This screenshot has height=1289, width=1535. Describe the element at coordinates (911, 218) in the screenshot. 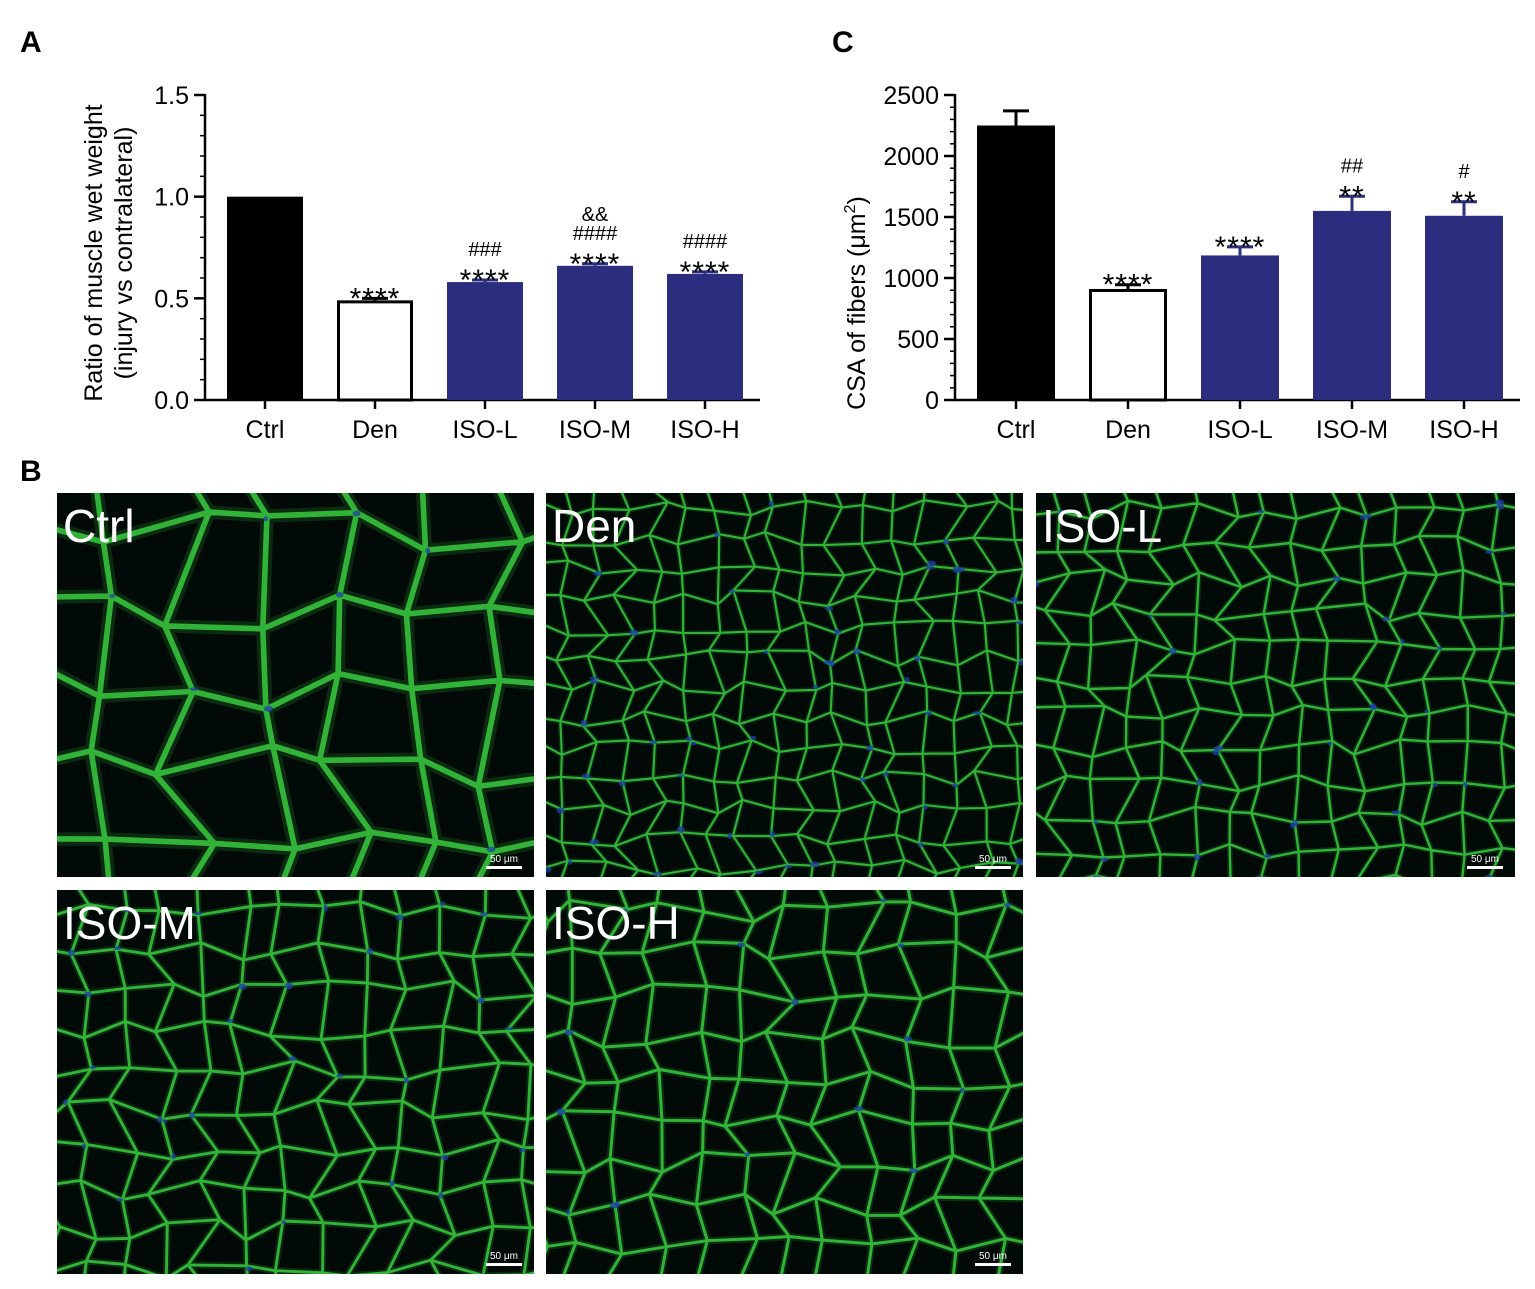

I see `chart-c-y-tick-label: 1500` at that location.